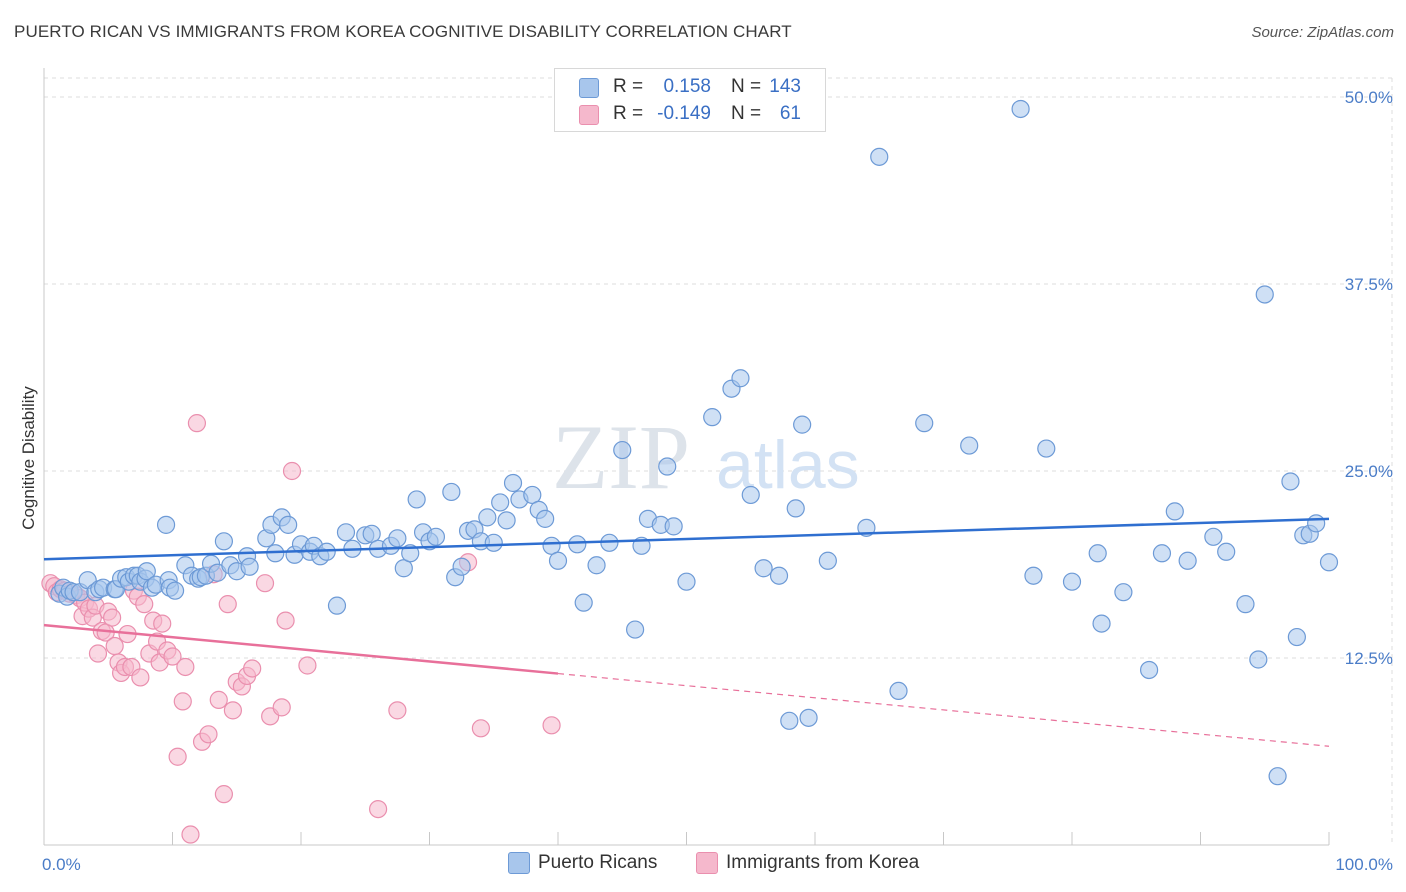 The image size is (1406, 892). Describe the element at coordinates (687, 86) in the screenshot. I see `legend-r-value: 0.158` at that location.